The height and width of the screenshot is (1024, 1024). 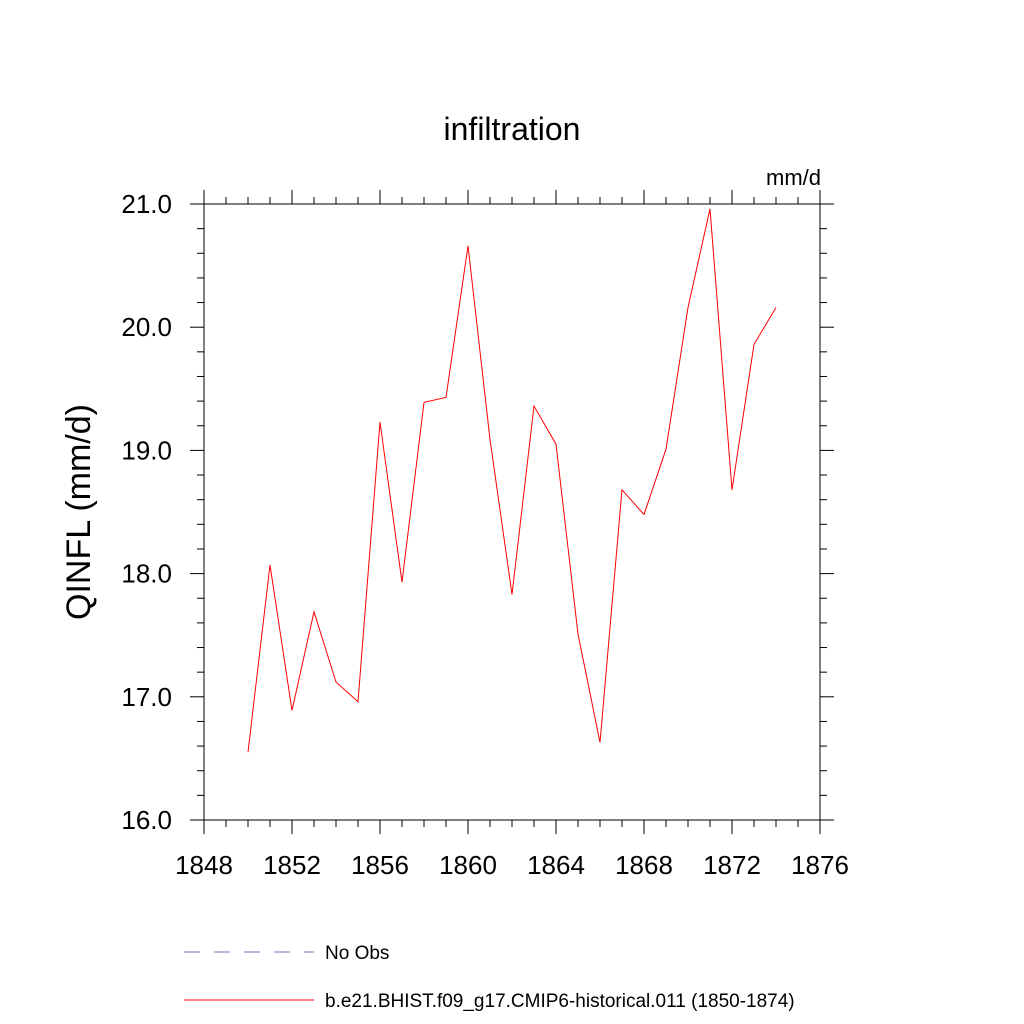 What do you see at coordinates (732, 865) in the screenshot?
I see `x-tick-label: 1872` at bounding box center [732, 865].